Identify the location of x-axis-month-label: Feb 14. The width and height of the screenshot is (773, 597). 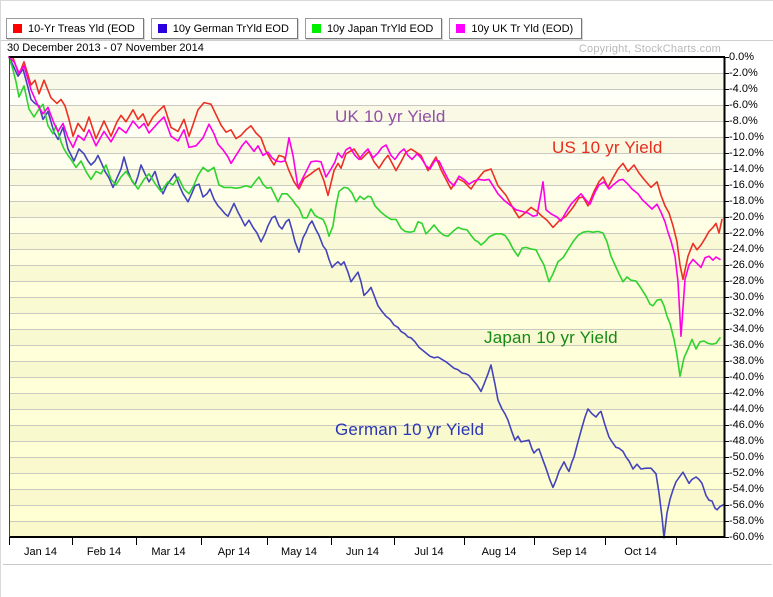
(104, 552).